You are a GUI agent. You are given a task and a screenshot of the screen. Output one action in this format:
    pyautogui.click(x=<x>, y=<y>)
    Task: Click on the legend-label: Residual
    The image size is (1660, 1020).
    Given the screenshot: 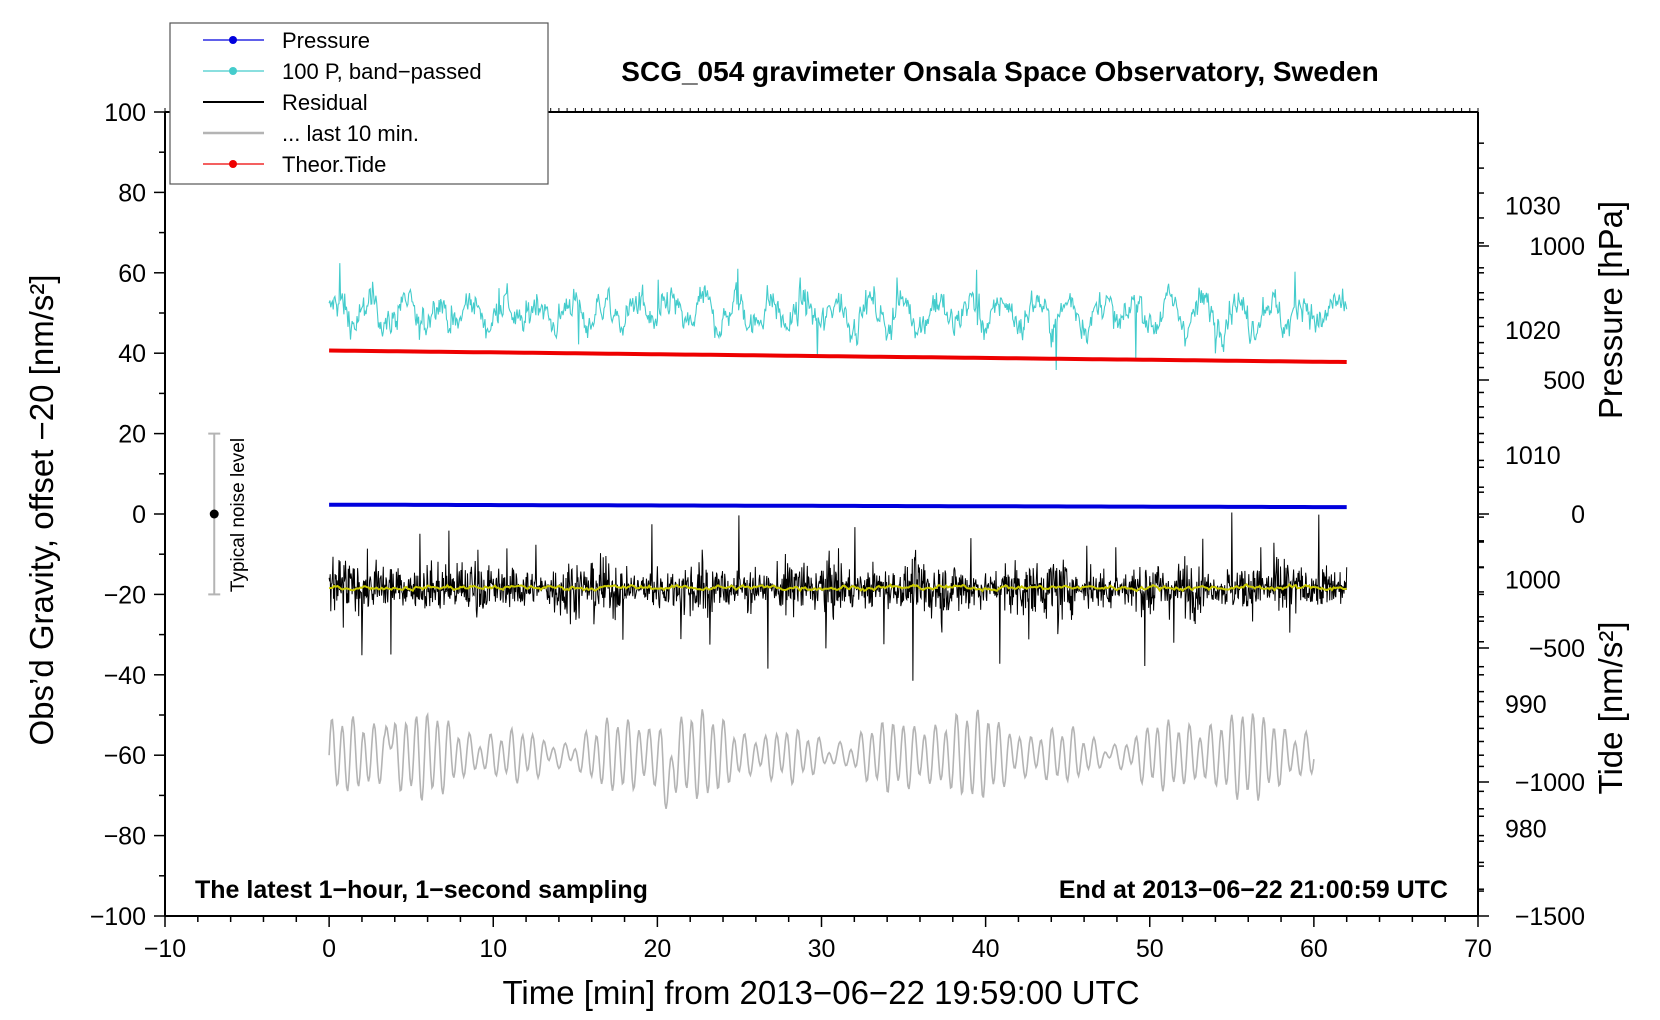 What is the action you would take?
    pyautogui.click(x=325, y=102)
    